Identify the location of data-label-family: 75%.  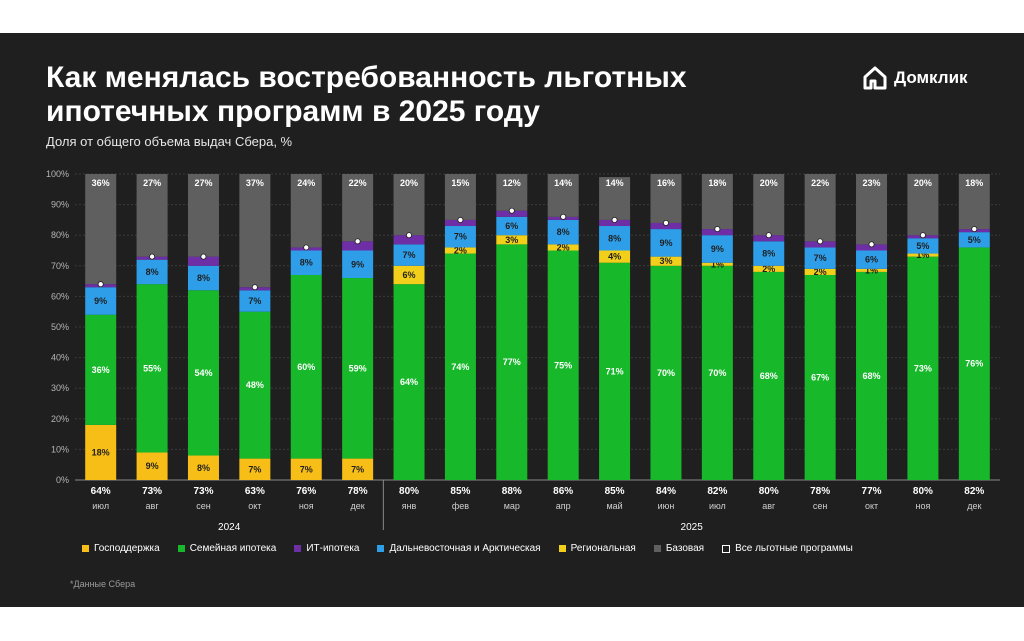
(563, 365).